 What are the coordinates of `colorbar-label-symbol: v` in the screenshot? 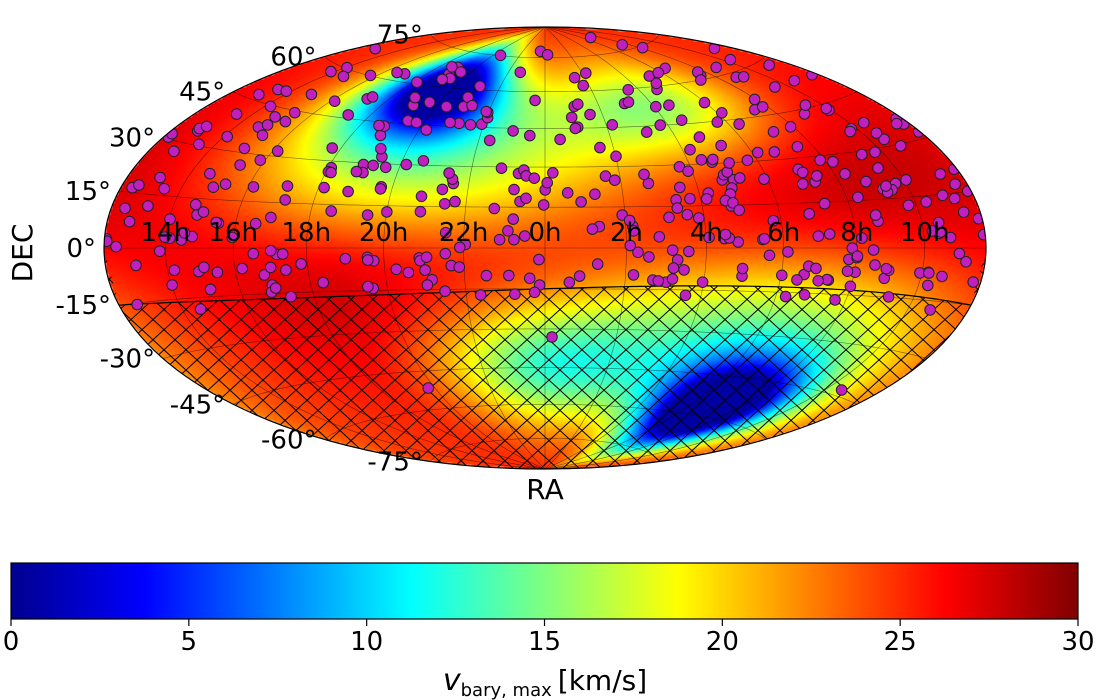 It's located at (452, 680).